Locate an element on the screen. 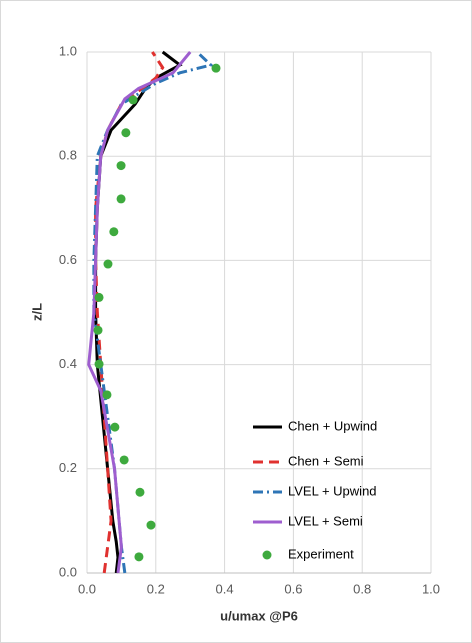 The width and height of the screenshot is (472, 643). legend-label: Chen + Upwind is located at coordinates (332, 425).